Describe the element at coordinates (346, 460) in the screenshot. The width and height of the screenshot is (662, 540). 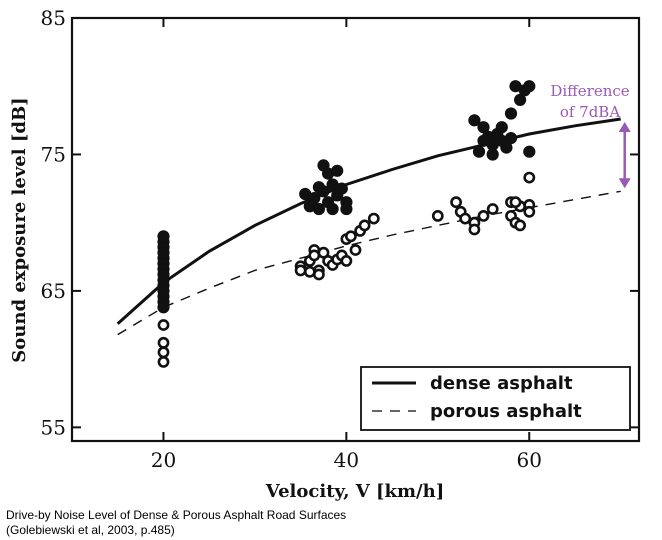
I see `x-tick-label: 40` at that location.